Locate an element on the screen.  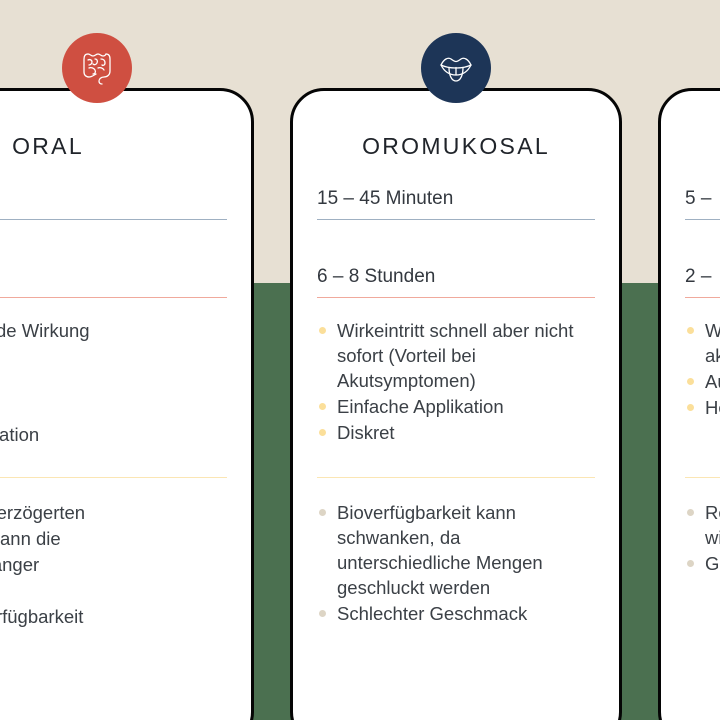
duration-value-oromukosal: 6 – 8 Stunden is located at coordinates (376, 276).